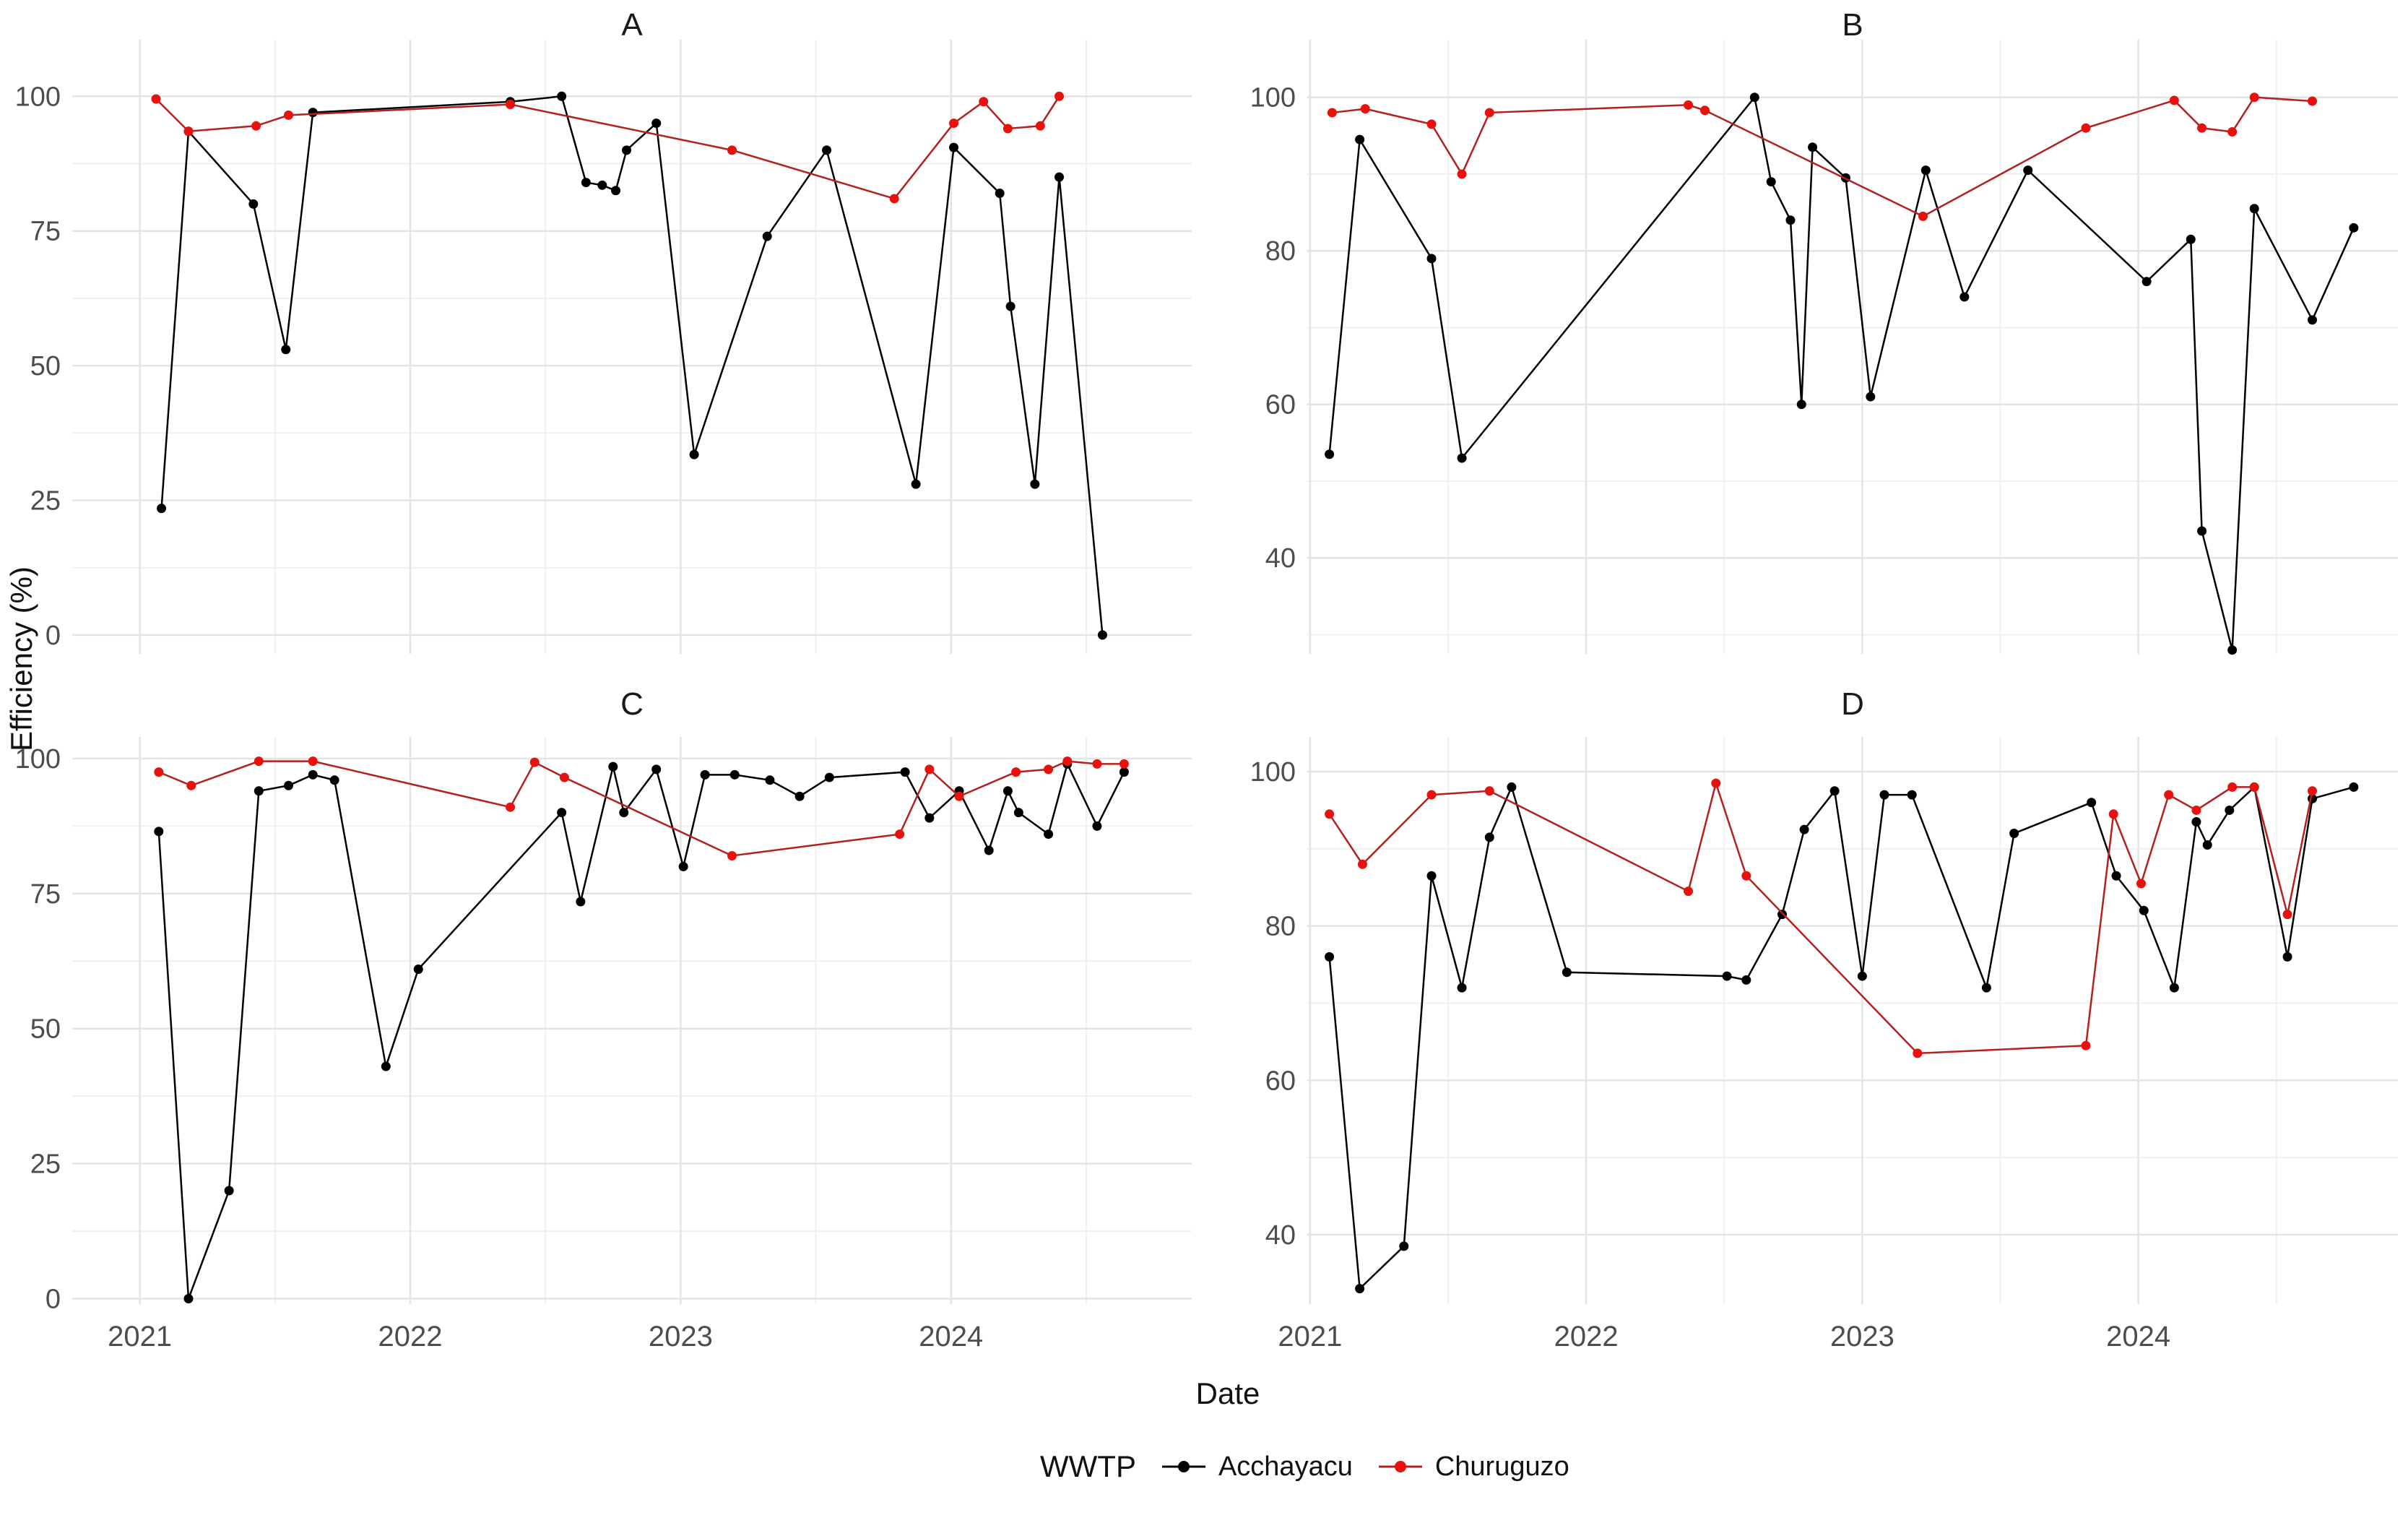 The width and height of the screenshot is (2408, 1523). Describe the element at coordinates (1088, 1466) in the screenshot. I see `legend-title: WWTP` at that location.